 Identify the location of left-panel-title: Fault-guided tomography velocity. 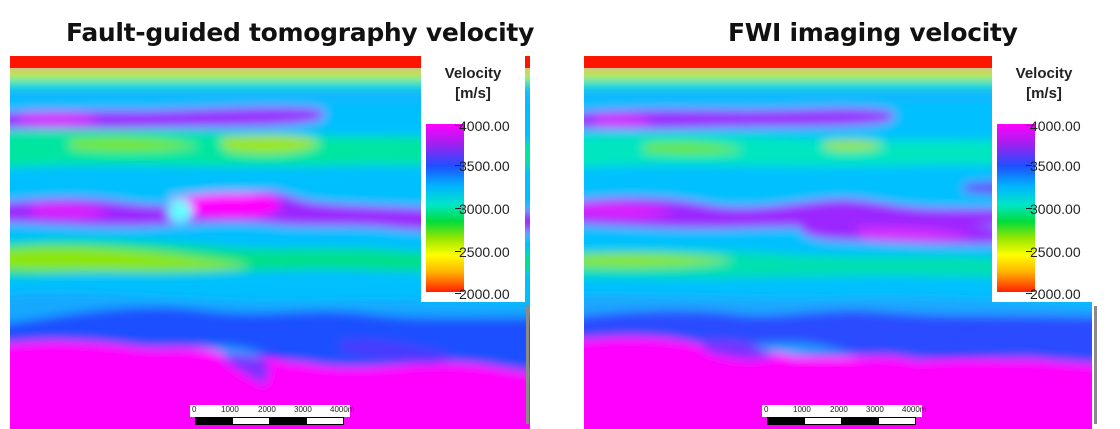
(300, 32).